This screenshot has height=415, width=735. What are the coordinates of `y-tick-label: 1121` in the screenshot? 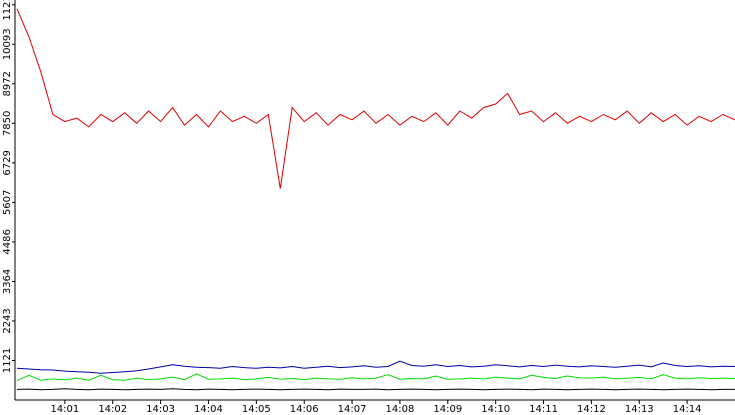 It's located at (7, 360).